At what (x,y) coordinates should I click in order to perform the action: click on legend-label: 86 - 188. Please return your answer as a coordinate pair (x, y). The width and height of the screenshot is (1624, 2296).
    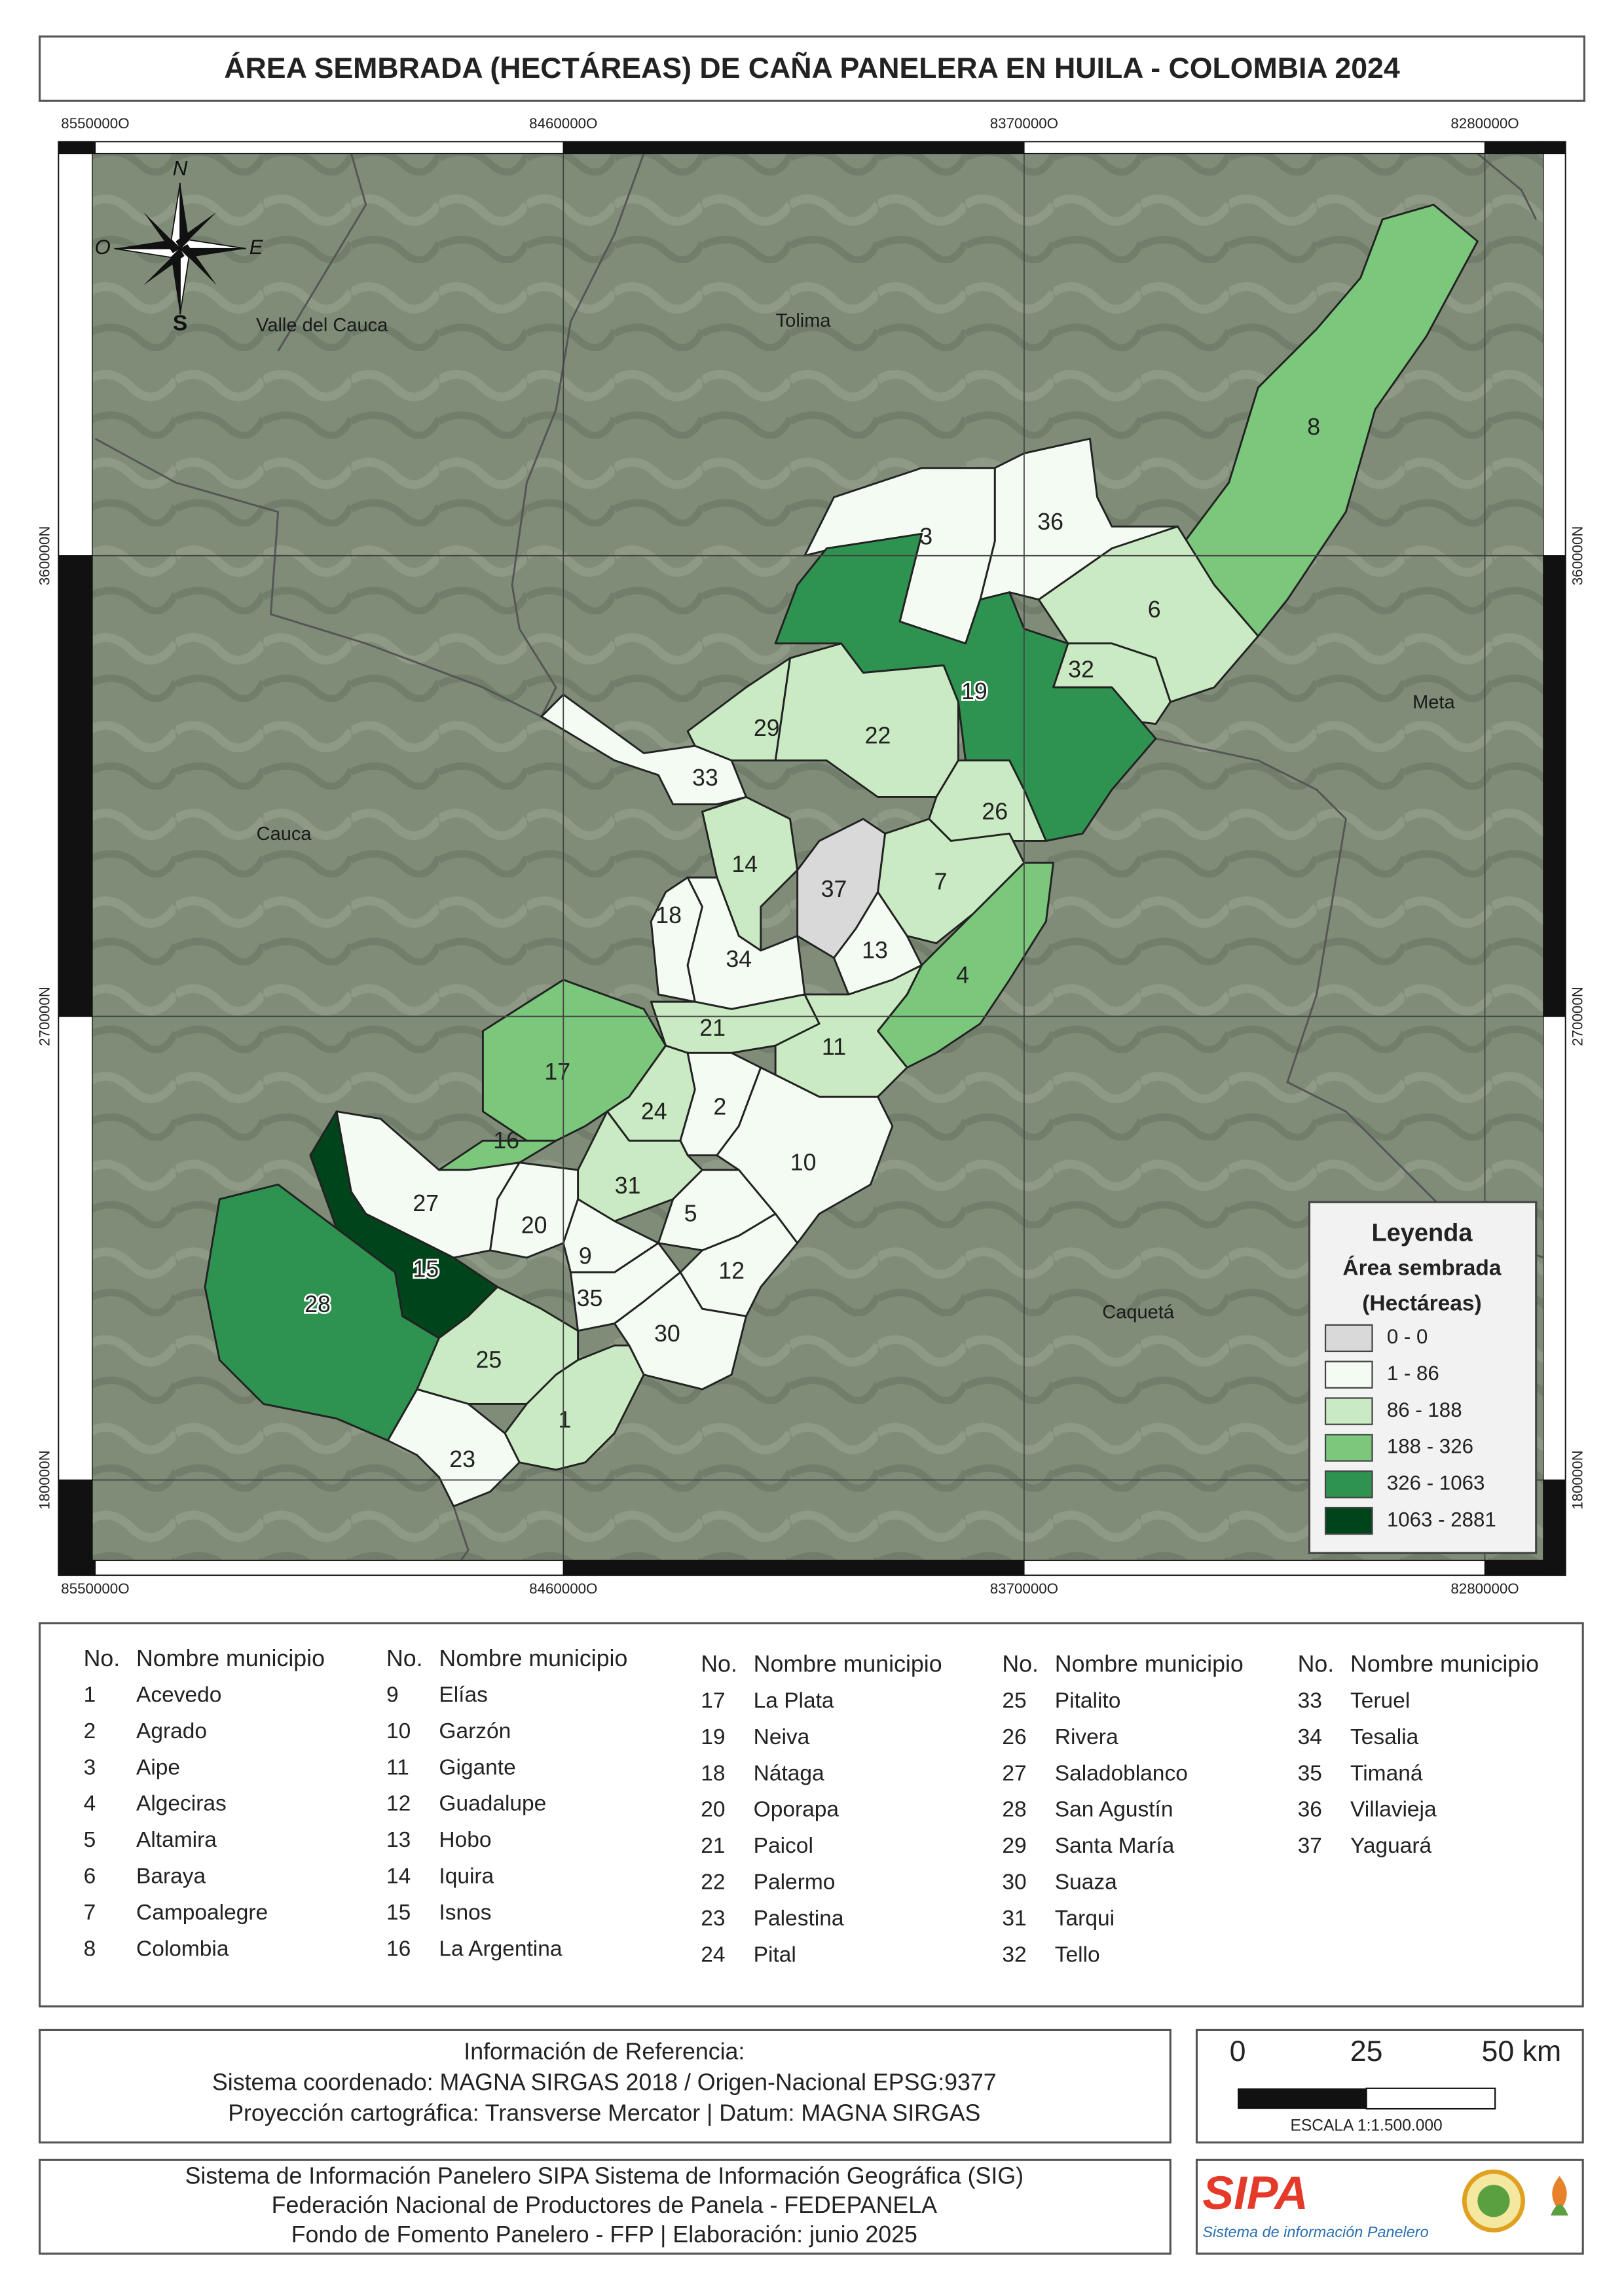
    Looking at the image, I should click on (1424, 1409).